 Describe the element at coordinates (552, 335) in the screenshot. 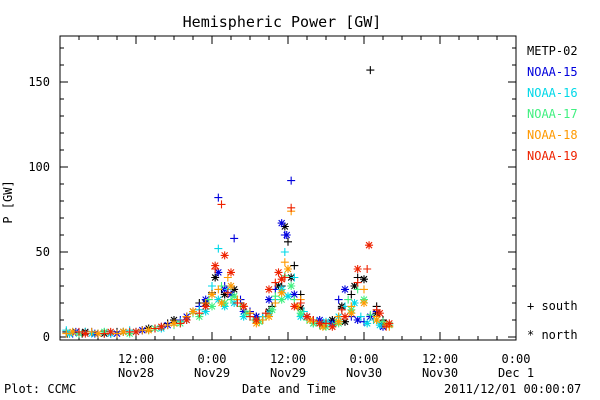

I see `marker-legend-entry: * north` at that location.